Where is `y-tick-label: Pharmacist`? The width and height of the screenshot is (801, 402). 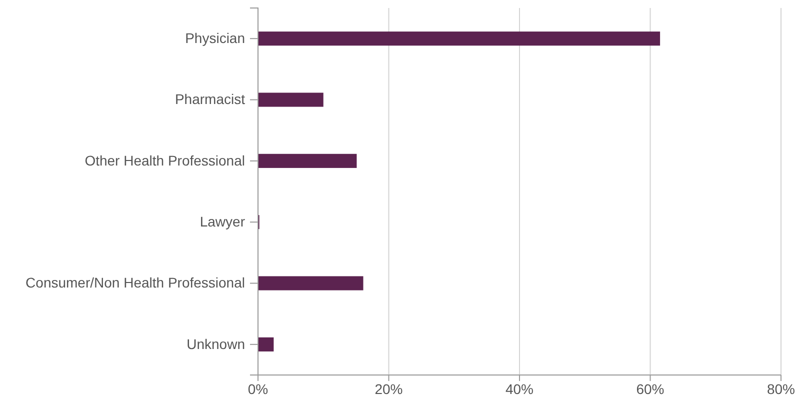 y-tick-label: Pharmacist is located at coordinates (210, 99).